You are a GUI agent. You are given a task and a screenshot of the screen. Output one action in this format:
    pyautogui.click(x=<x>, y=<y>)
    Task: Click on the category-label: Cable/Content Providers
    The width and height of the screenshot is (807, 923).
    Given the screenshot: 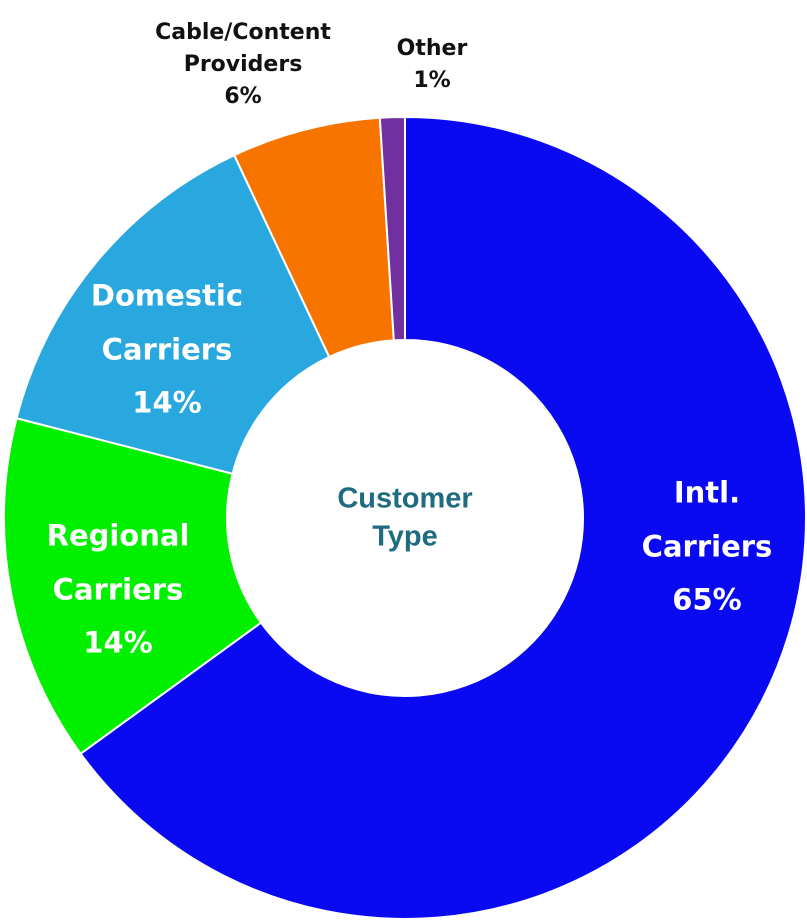 What is the action you would take?
    pyautogui.click(x=243, y=49)
    